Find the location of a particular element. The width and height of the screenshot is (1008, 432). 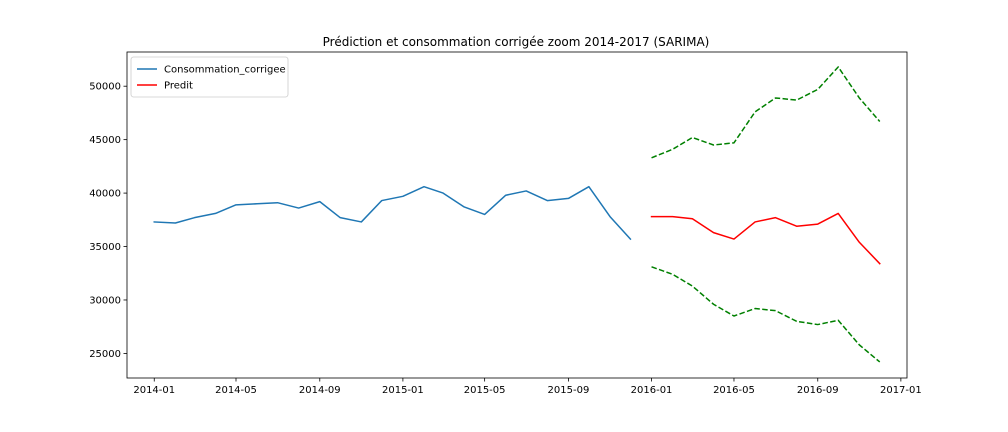

x-tick-label: 2017-01 is located at coordinates (901, 390).